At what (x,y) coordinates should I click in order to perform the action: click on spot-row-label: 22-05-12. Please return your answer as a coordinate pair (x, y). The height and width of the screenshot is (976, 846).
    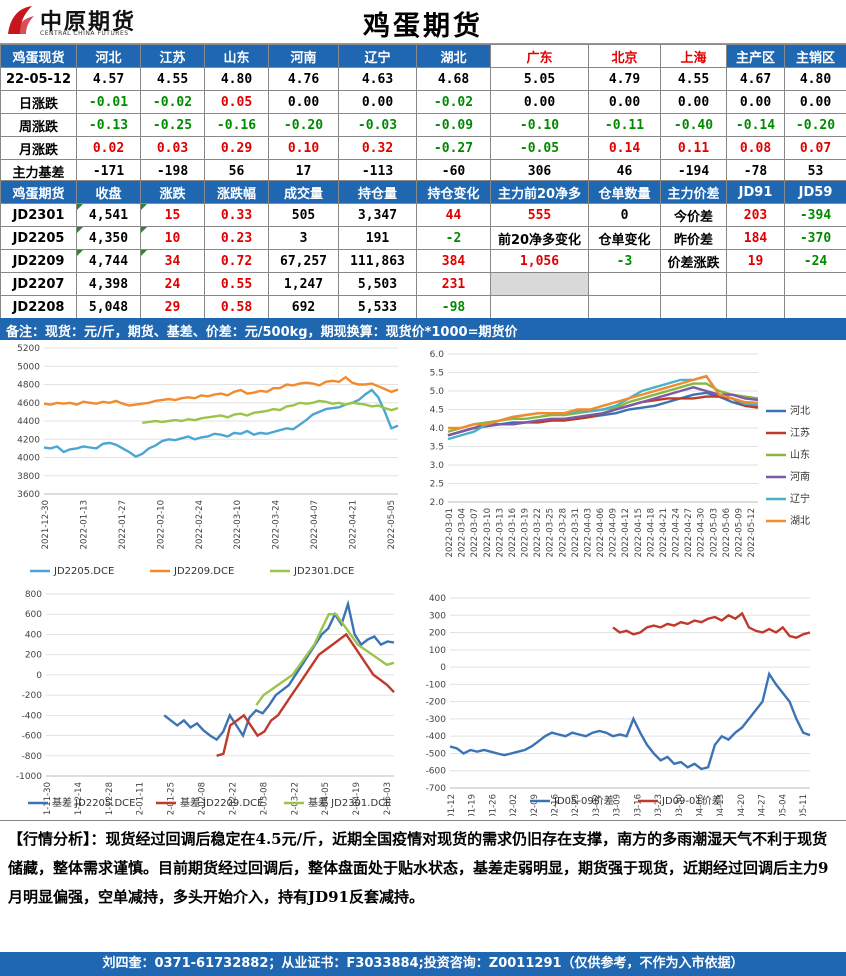
    Looking at the image, I should click on (38, 79).